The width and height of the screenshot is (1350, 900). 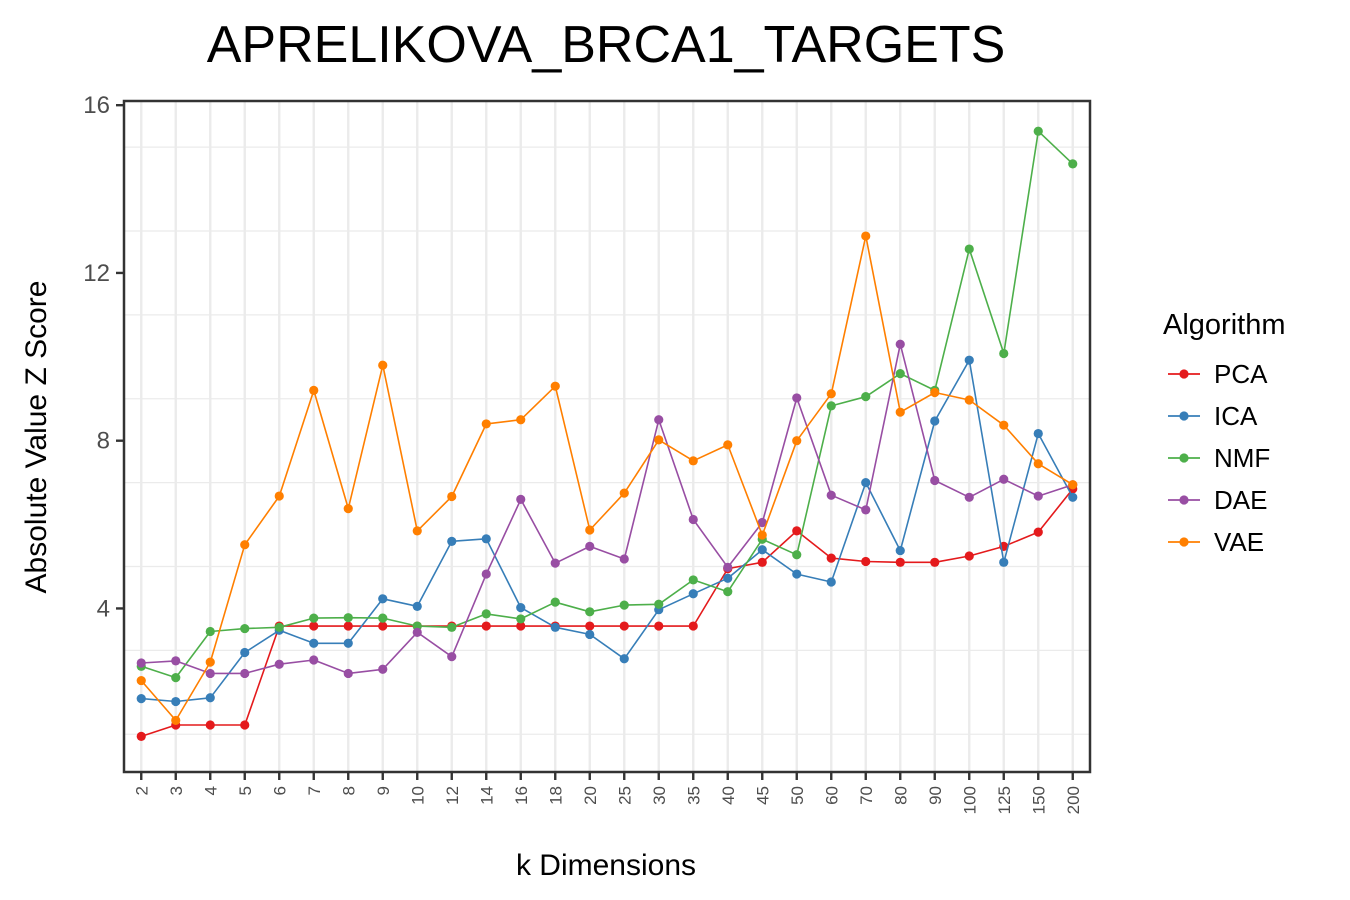 I want to click on x-tick-label: 4, so click(x=210, y=790).